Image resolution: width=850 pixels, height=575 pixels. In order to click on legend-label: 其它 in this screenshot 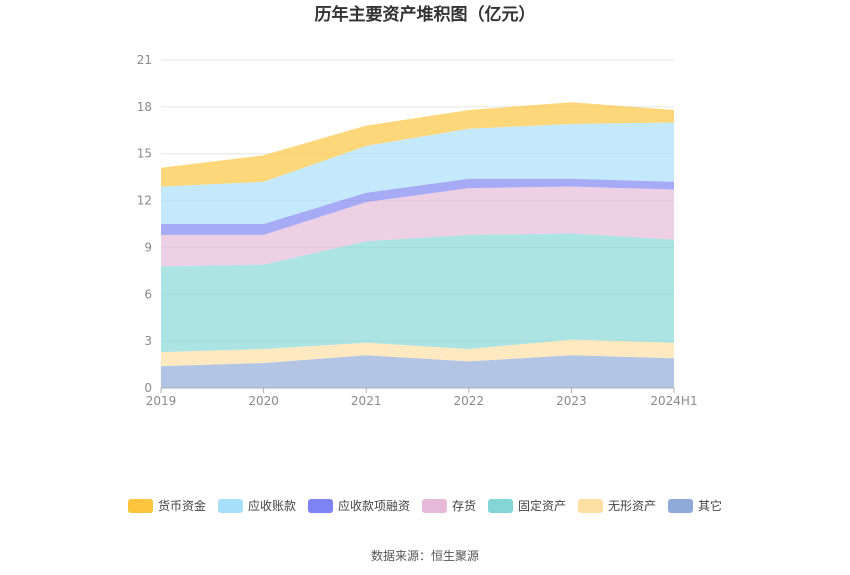, I will do `click(710, 505)`.